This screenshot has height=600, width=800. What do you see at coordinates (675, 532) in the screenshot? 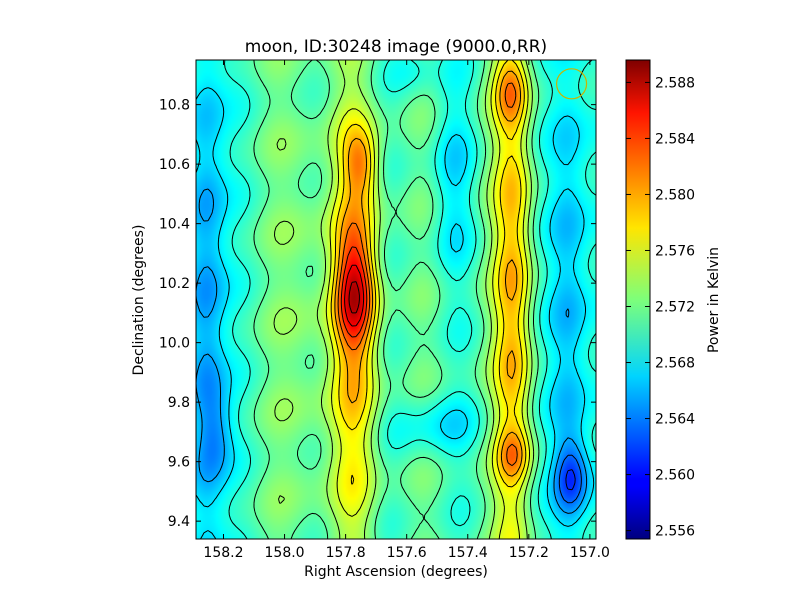
I see `colorbar-tick-label: 2.556` at bounding box center [675, 532].